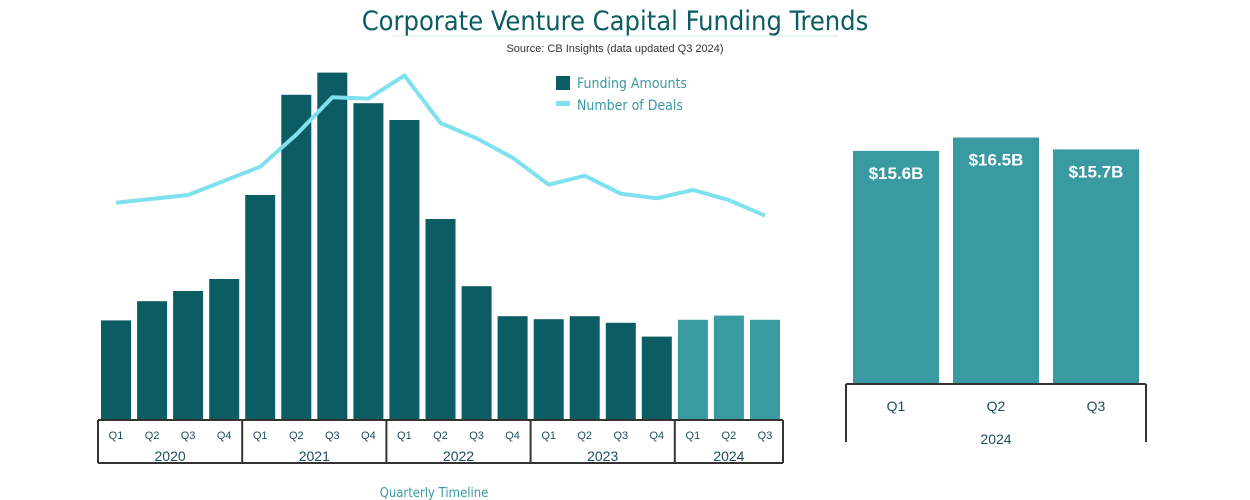  I want to click on legend: Funding Amounts Number of Deals, so click(621, 95).